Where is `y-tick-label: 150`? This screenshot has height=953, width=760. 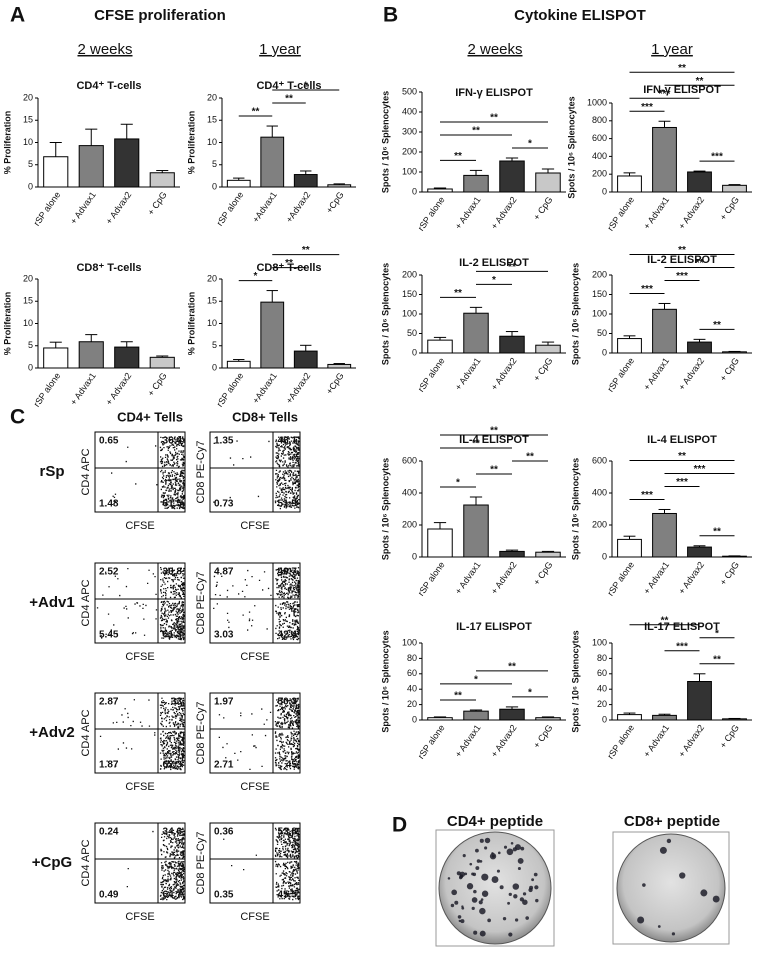
y-tick-label: 150 is located at coordinates (409, 294).